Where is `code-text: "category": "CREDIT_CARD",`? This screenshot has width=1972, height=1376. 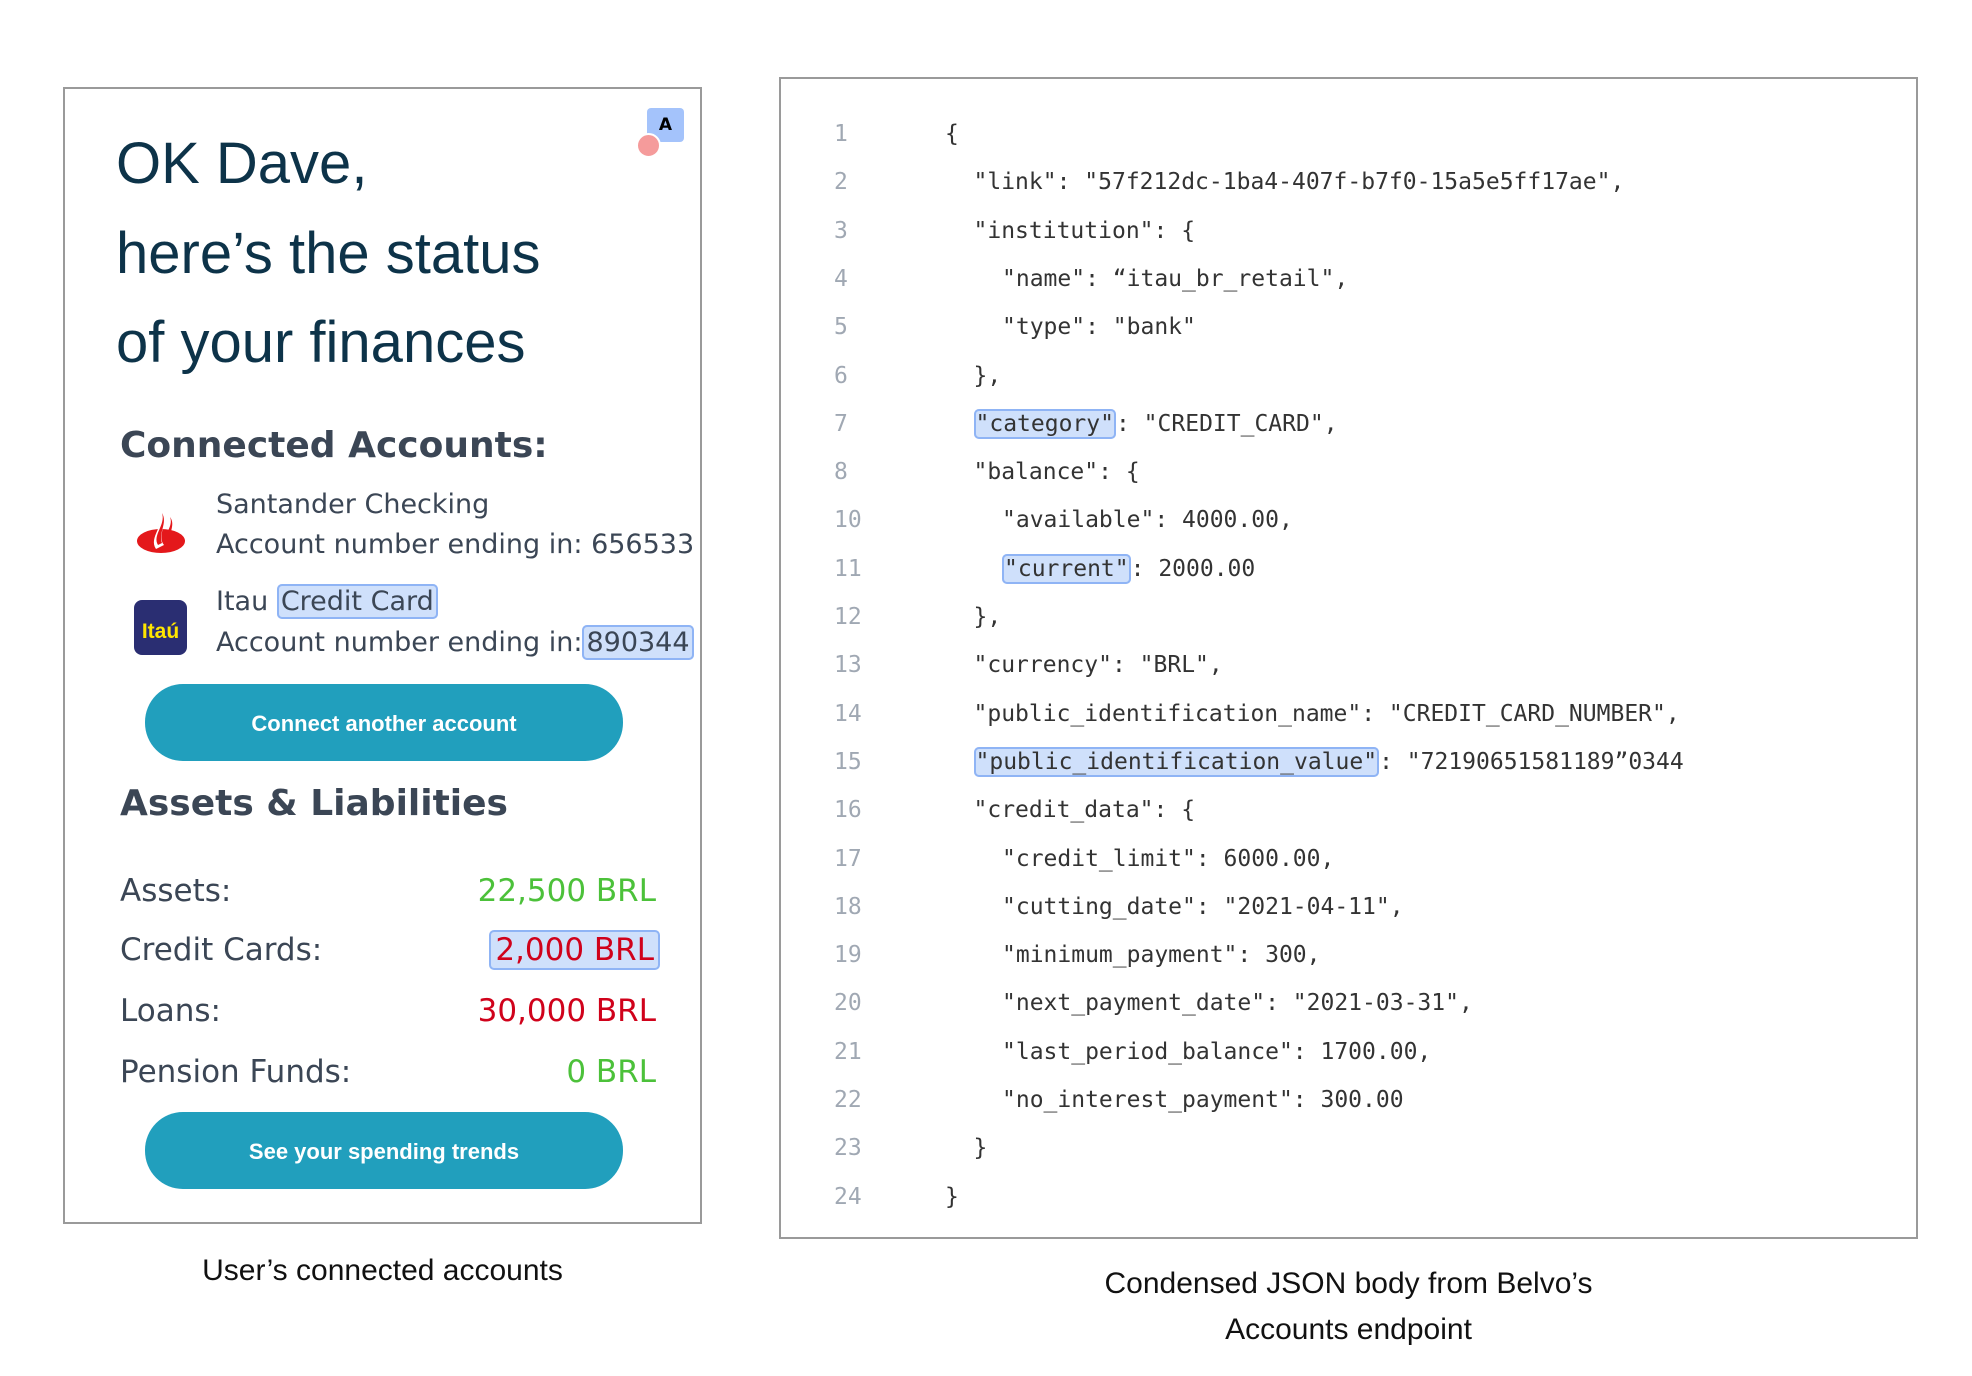
code-text: "category": "CREDIT_CARD", is located at coordinates (1155, 424).